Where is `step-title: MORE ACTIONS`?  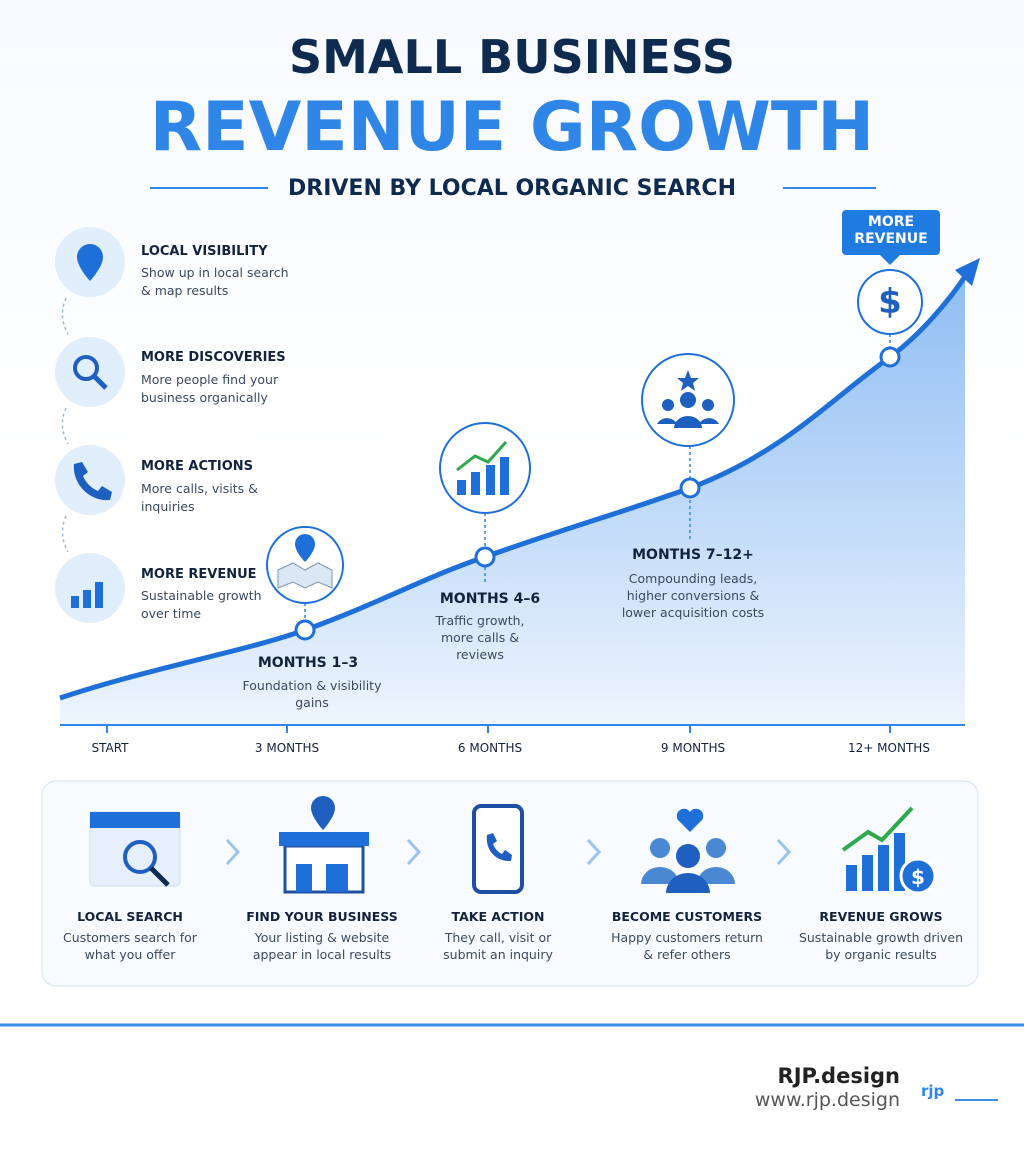
step-title: MORE ACTIONS is located at coordinates (197, 466).